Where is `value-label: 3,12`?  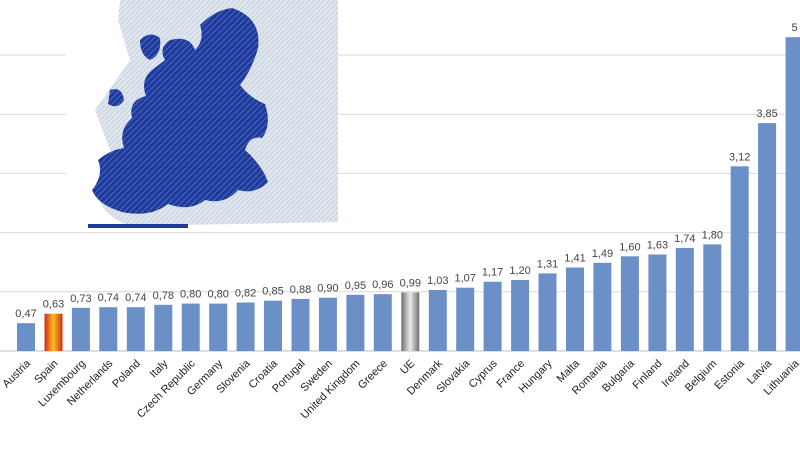 value-label: 3,12 is located at coordinates (739, 157).